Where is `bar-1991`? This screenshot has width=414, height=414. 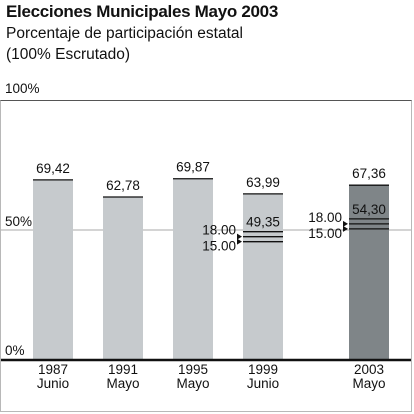
bar-1991 is located at coordinates (123, 278).